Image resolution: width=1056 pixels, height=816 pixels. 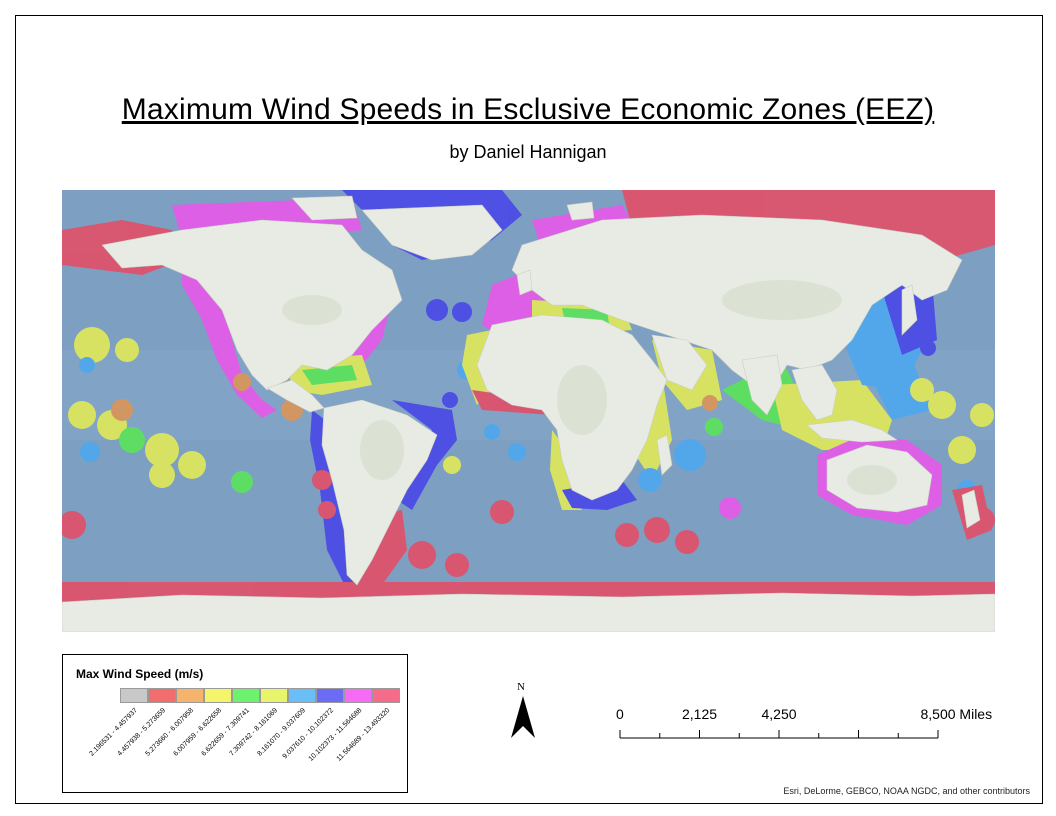 What do you see at coordinates (664, 455) in the screenshot?
I see `land-madagascar` at bounding box center [664, 455].